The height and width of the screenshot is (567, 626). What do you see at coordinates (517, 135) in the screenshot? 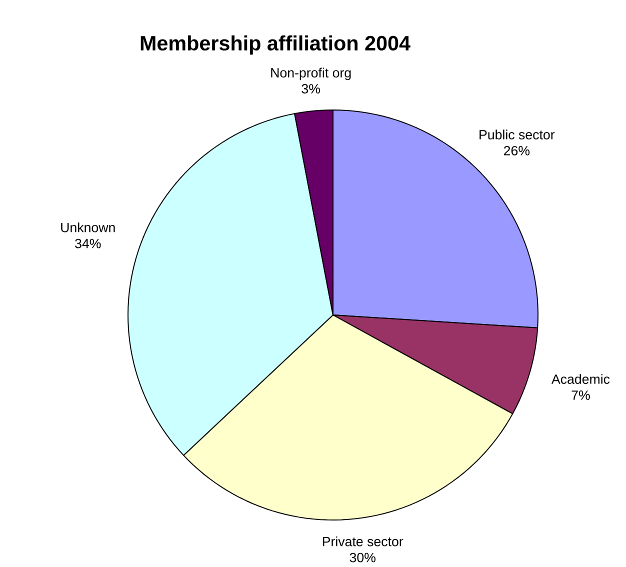
I see `slice-label: Public sector` at bounding box center [517, 135].